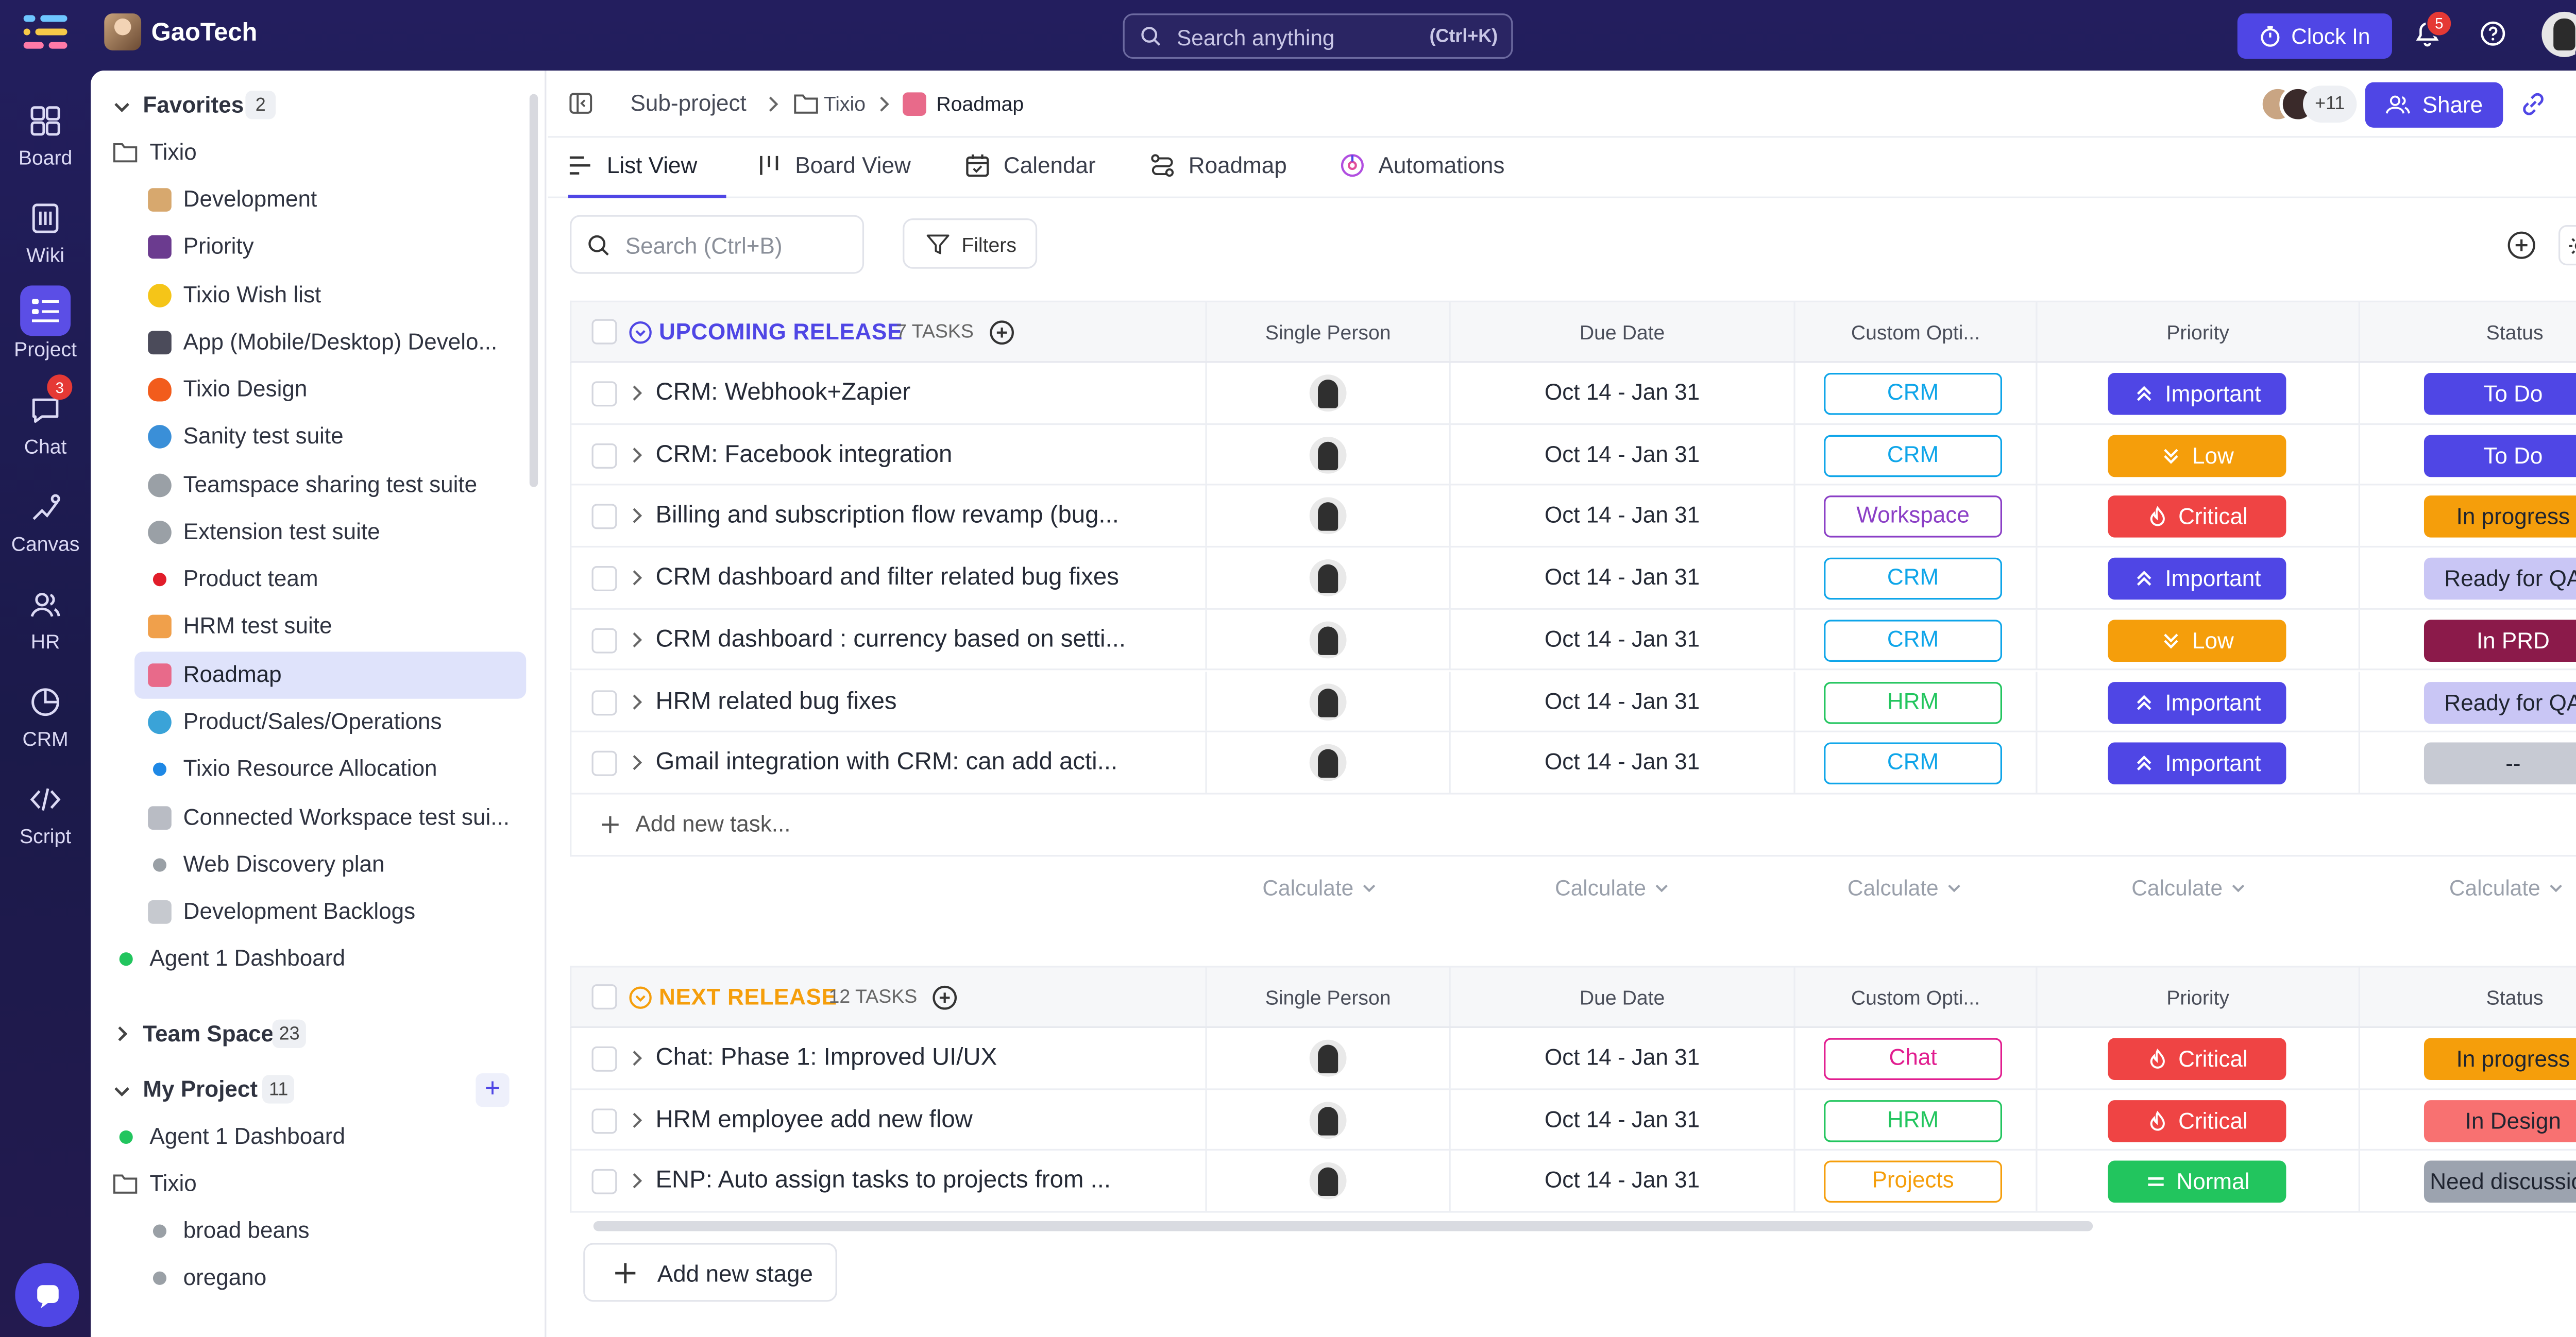 The width and height of the screenshot is (2576, 1337). What do you see at coordinates (1913, 702) in the screenshot?
I see `custom-option-tag: HRM` at bounding box center [1913, 702].